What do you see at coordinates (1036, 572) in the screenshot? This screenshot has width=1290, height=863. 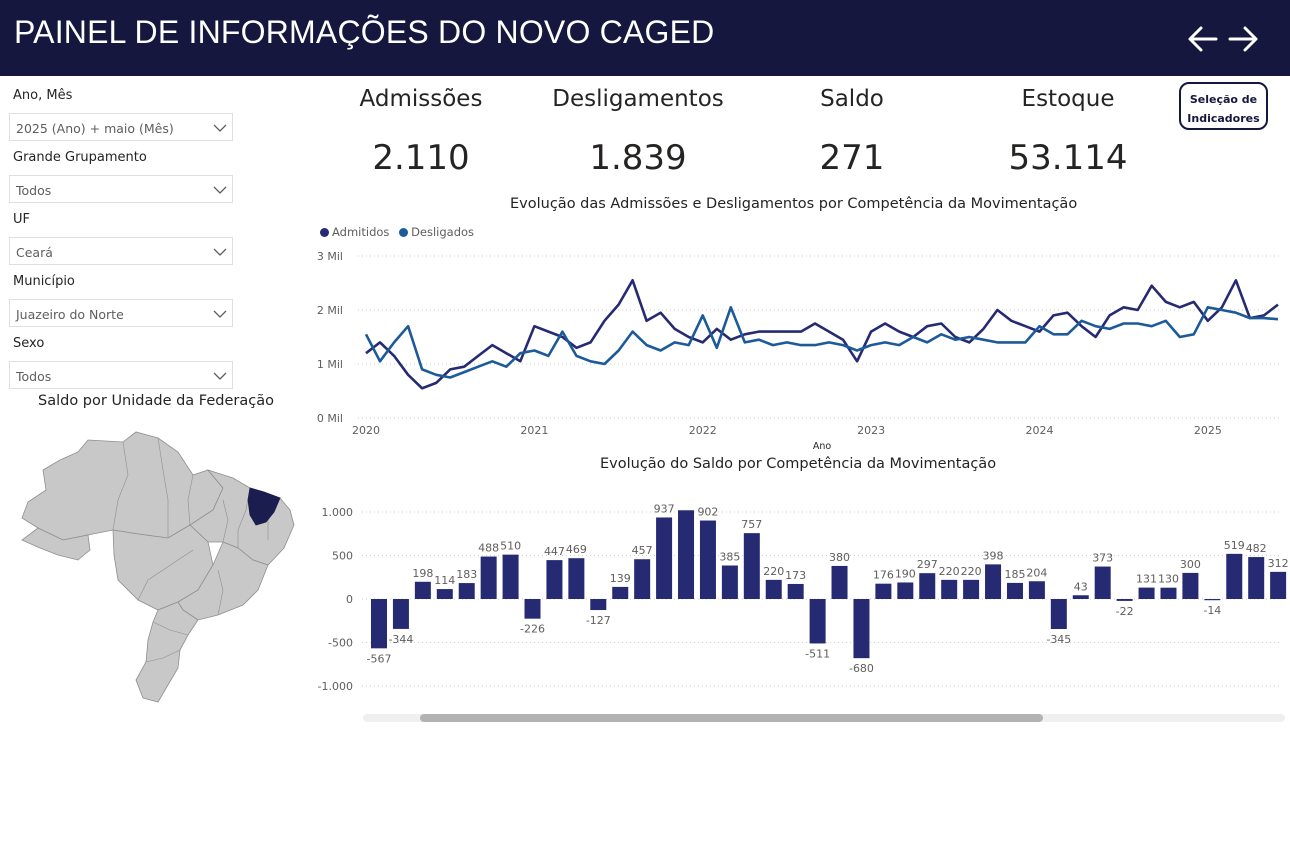 I see `bar-data-label: 204` at bounding box center [1036, 572].